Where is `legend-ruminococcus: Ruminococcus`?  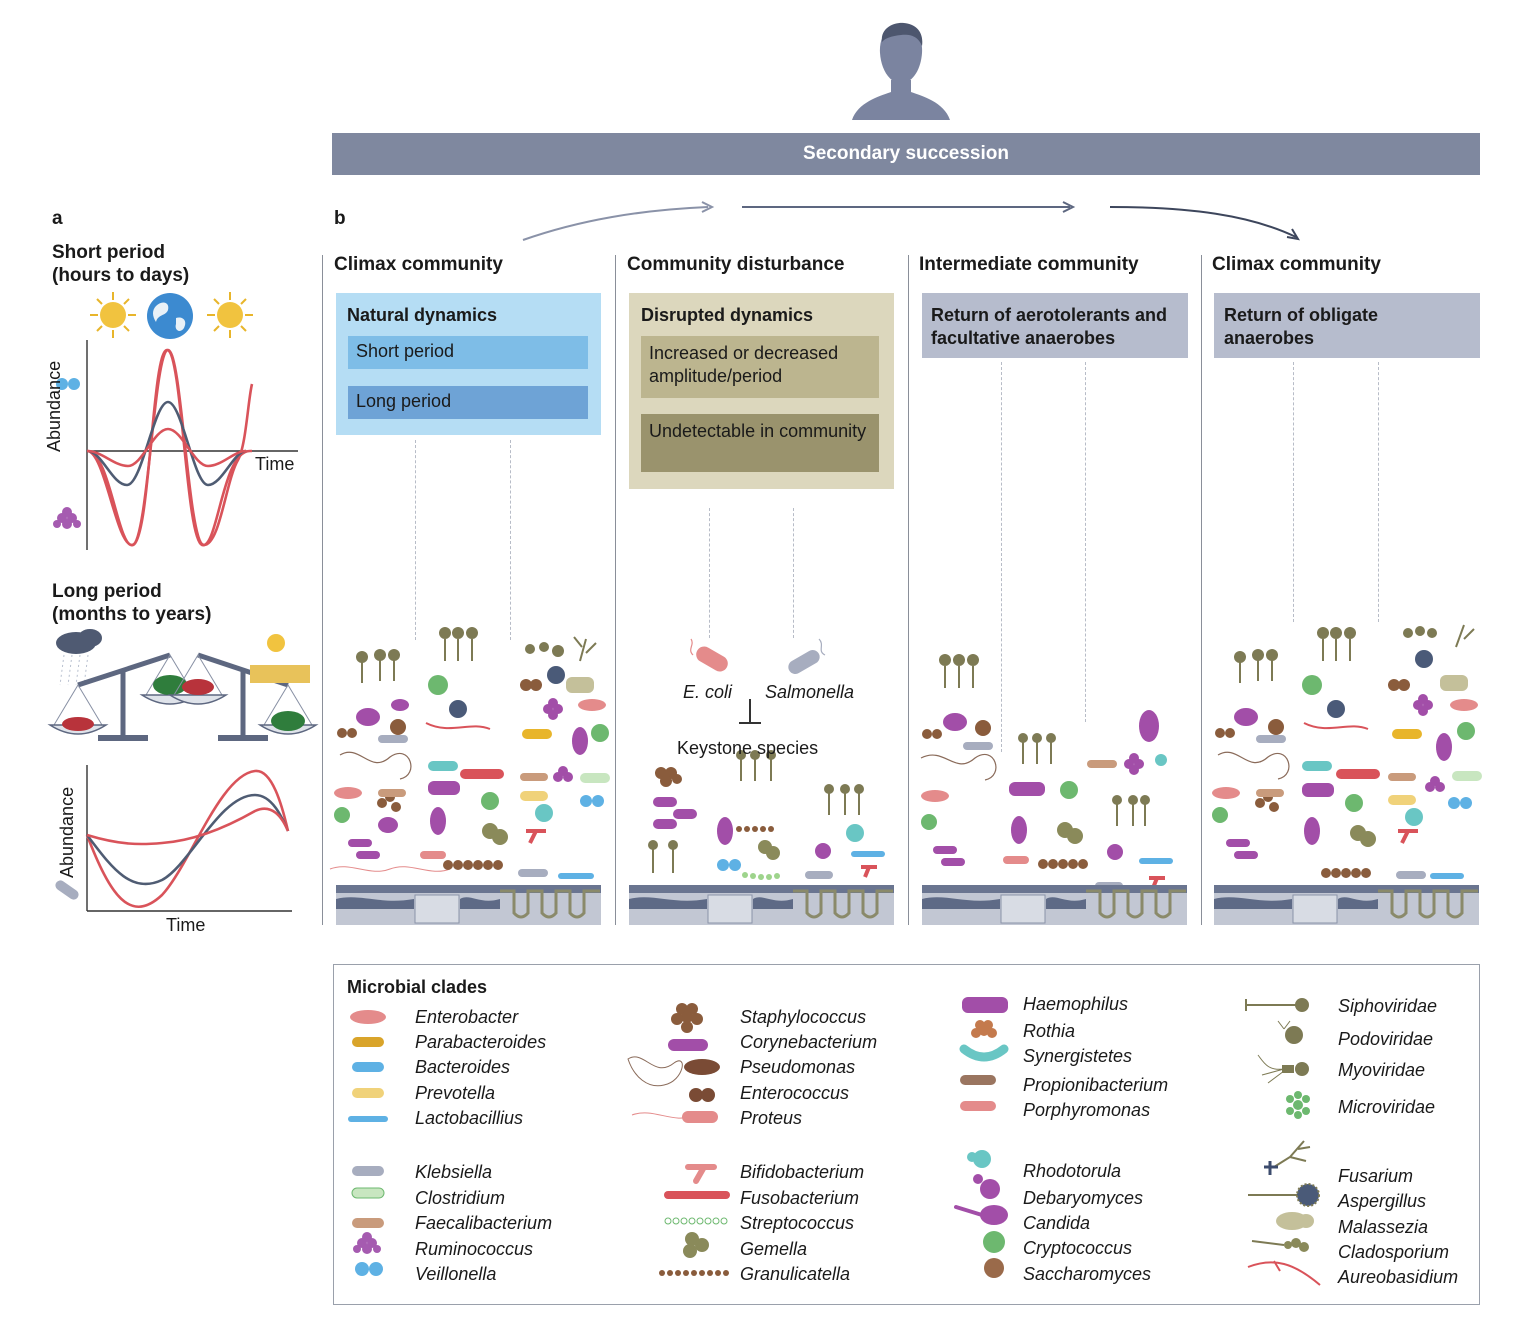 legend-ruminococcus: Ruminococcus is located at coordinates (474, 1249).